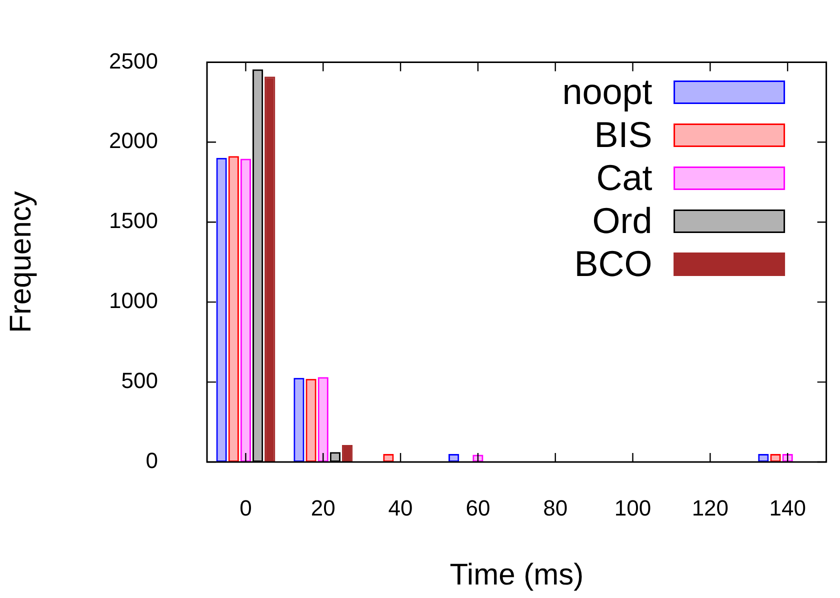 The image size is (840, 598). I want to click on y-tick-label: 2500, so click(133, 61).